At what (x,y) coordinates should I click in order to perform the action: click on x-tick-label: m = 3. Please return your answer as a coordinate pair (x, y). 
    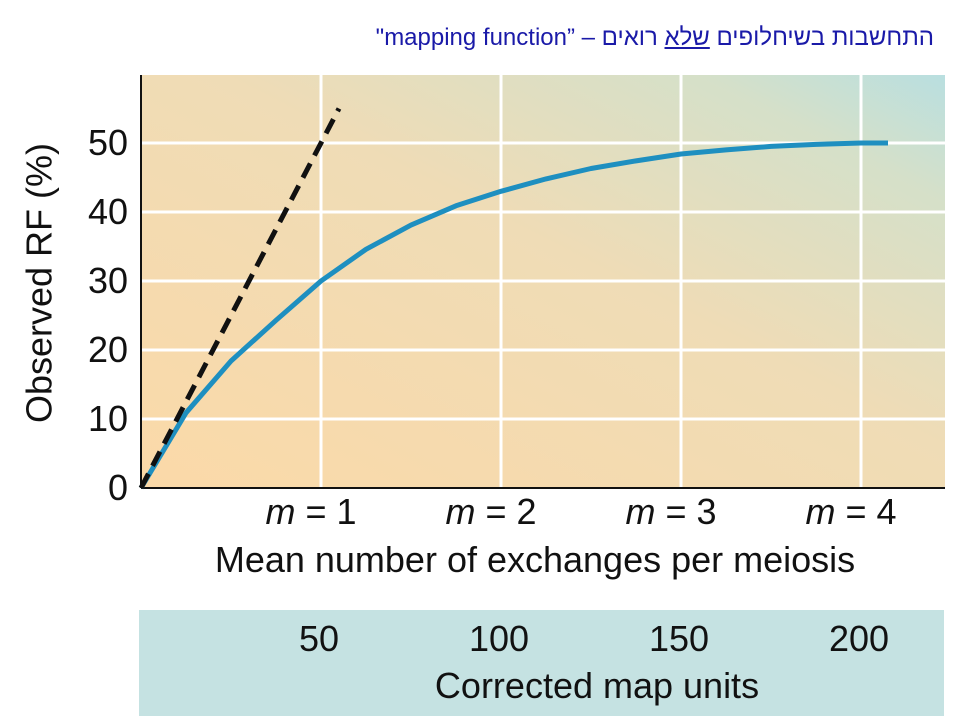
    Looking at the image, I should click on (670, 511).